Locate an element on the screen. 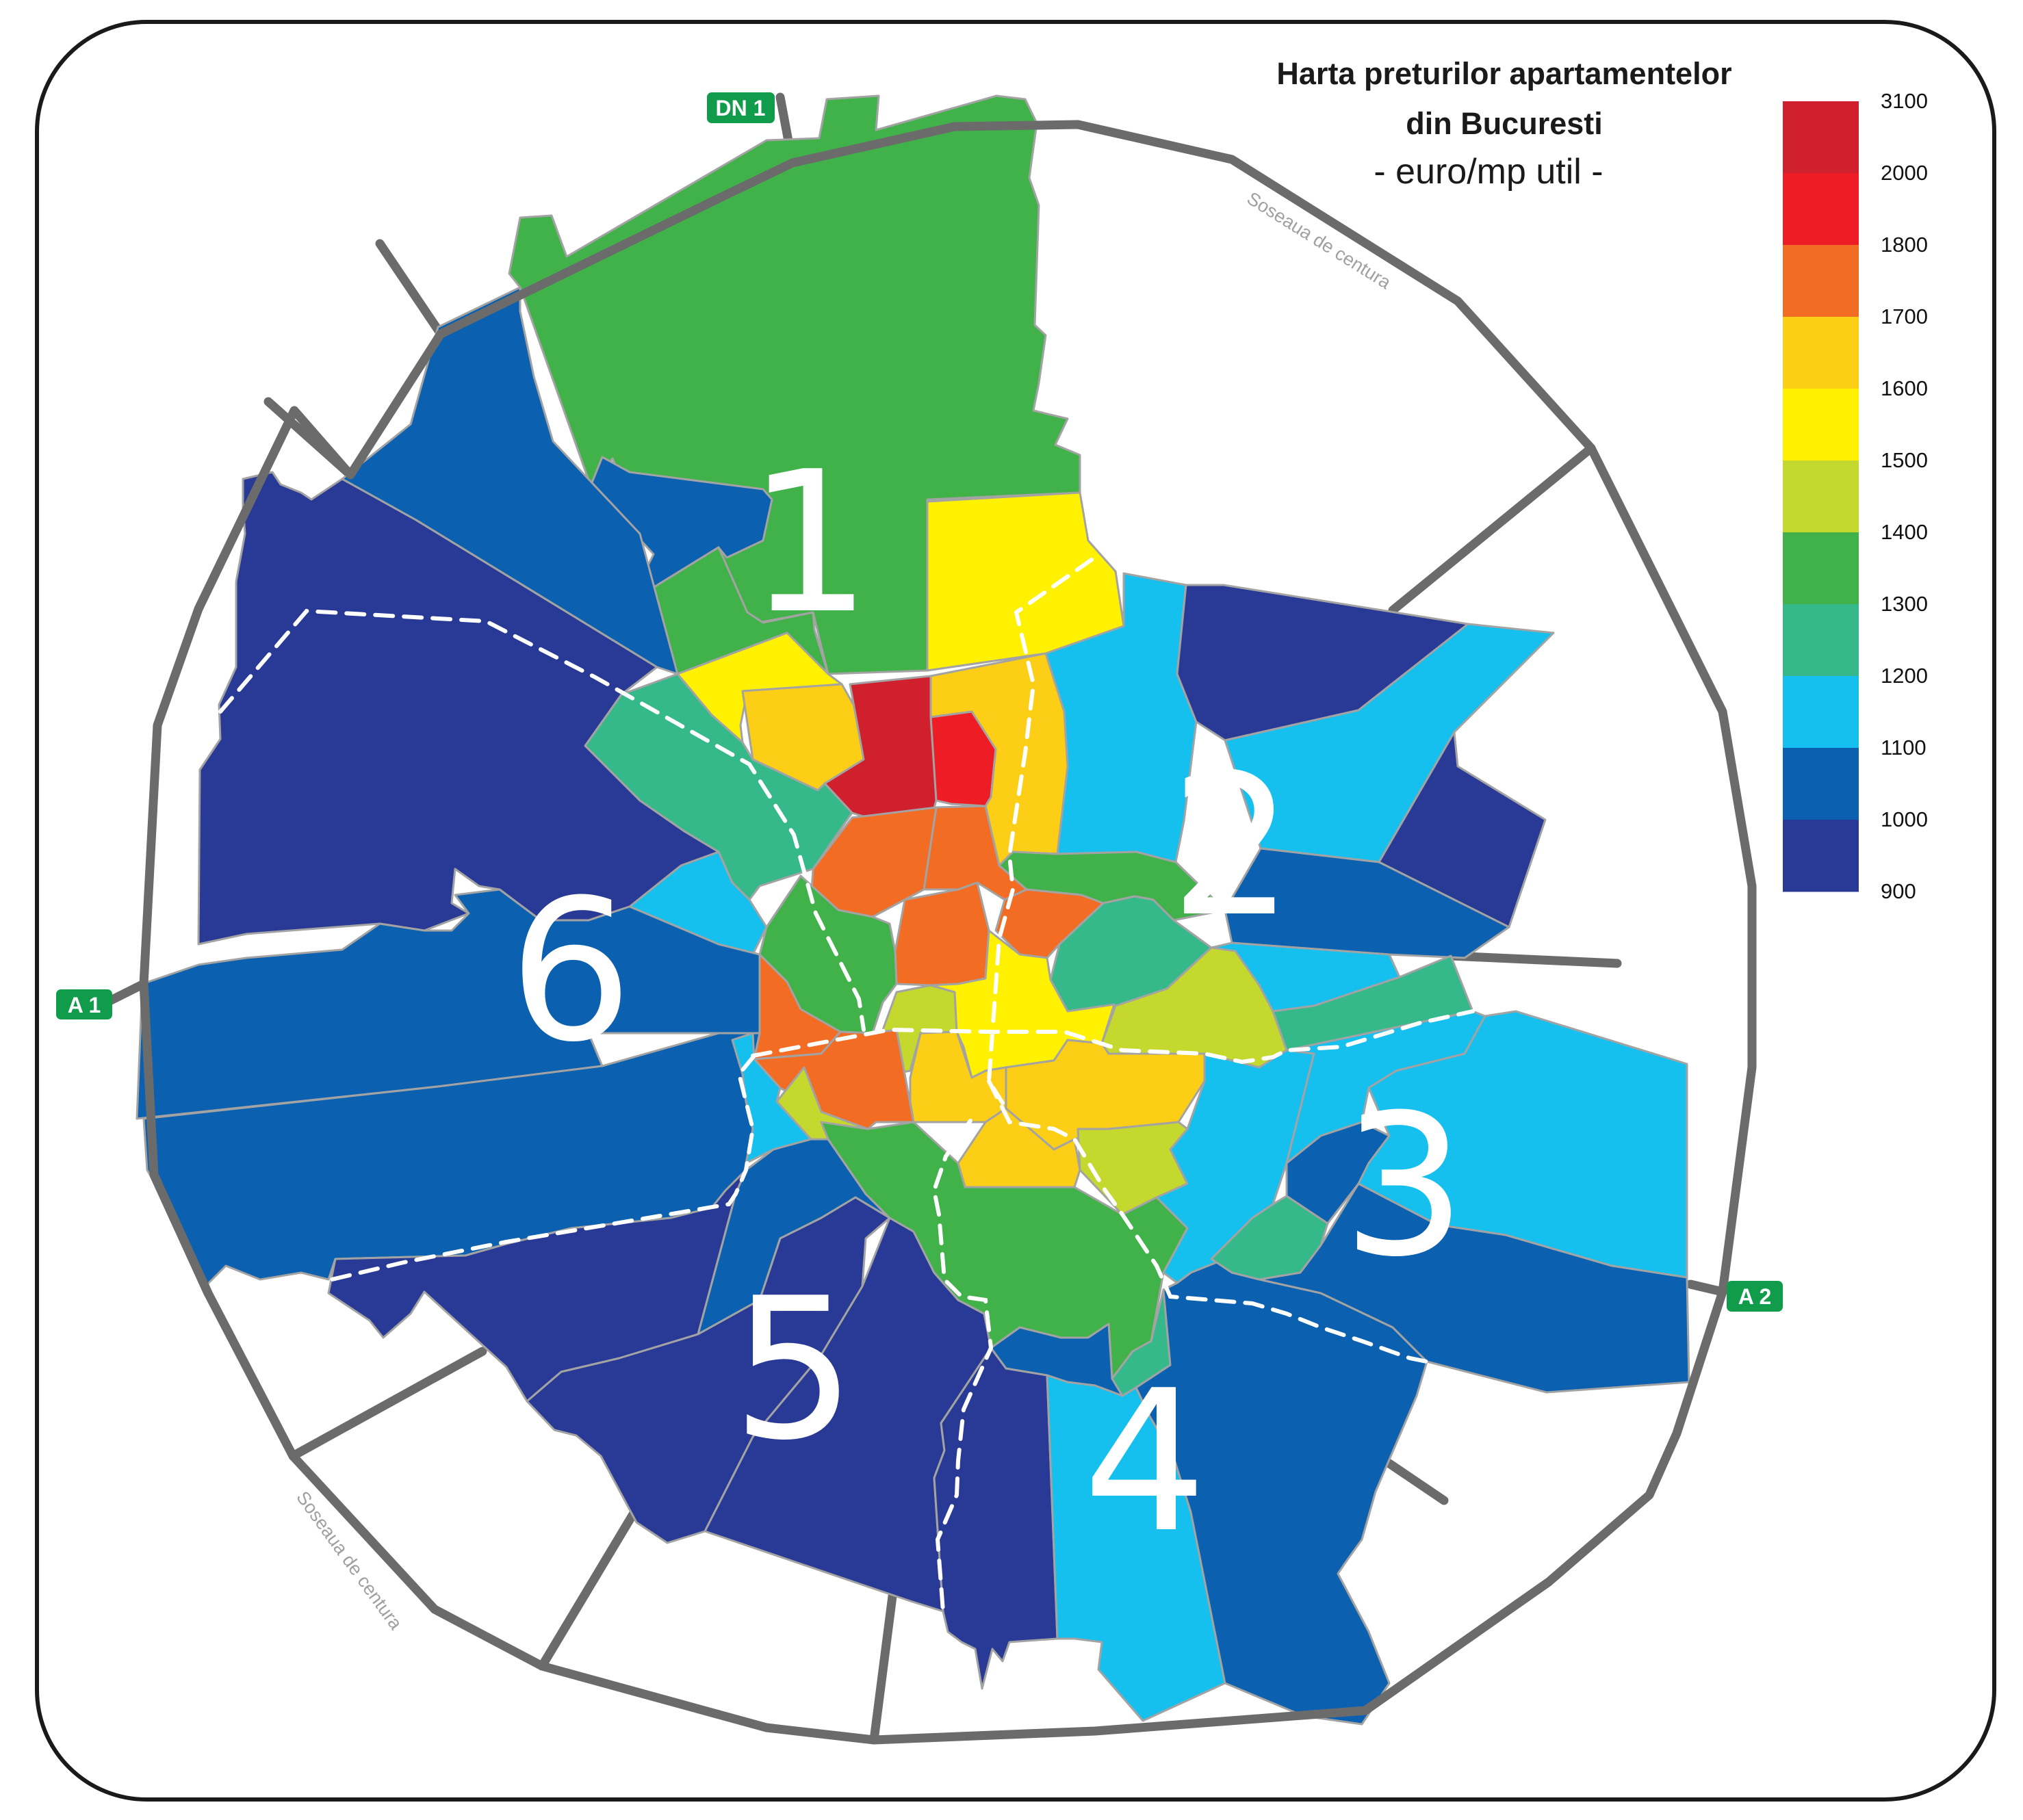 This screenshot has width=2023, height=1820. district-3-blue-south is located at coordinates (1474, 1288).